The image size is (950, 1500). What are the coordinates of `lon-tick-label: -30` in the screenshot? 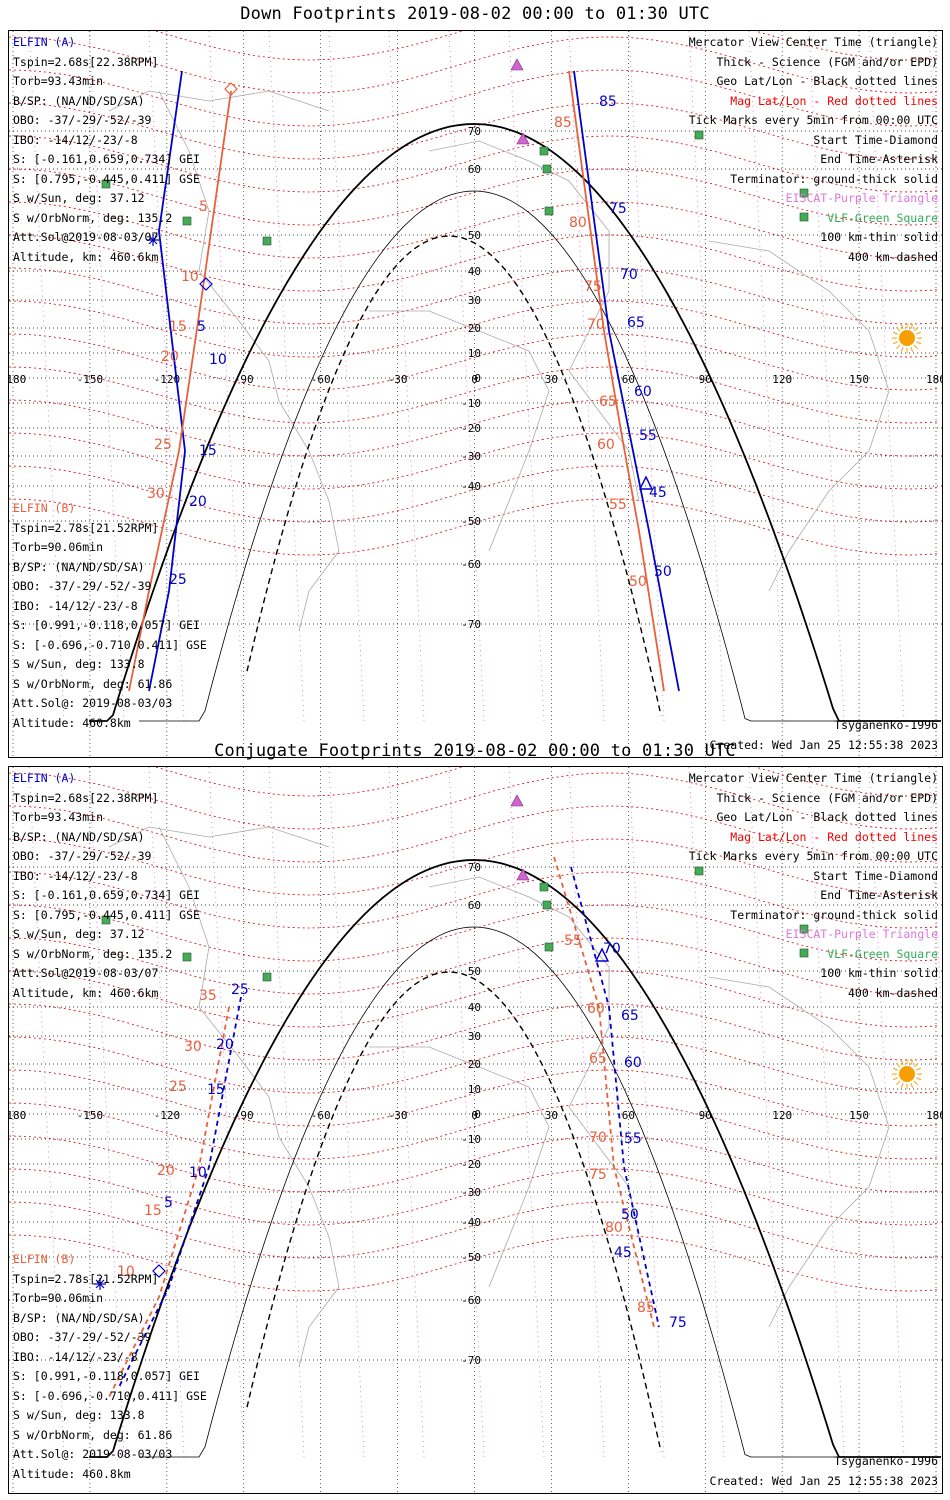 It's located at (398, 379).